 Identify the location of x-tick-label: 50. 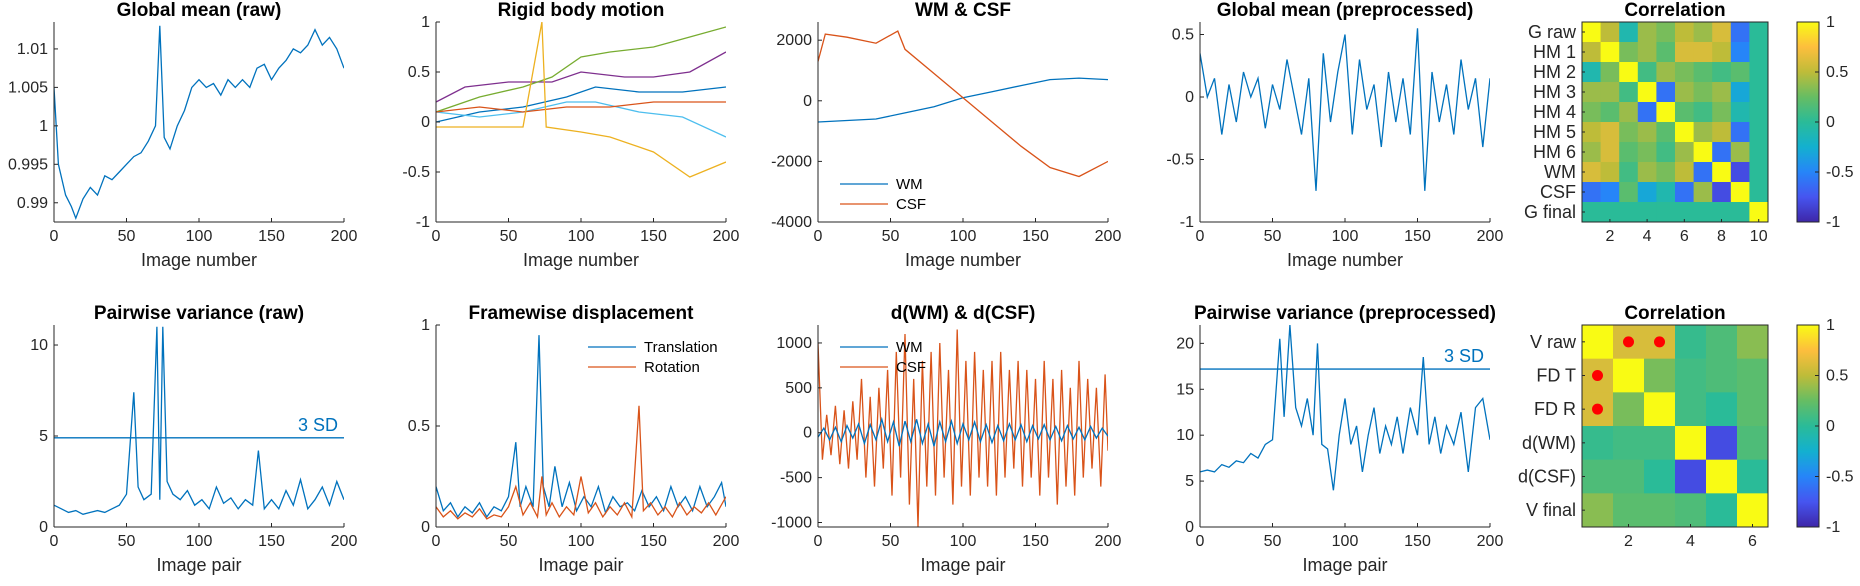
(891, 541).